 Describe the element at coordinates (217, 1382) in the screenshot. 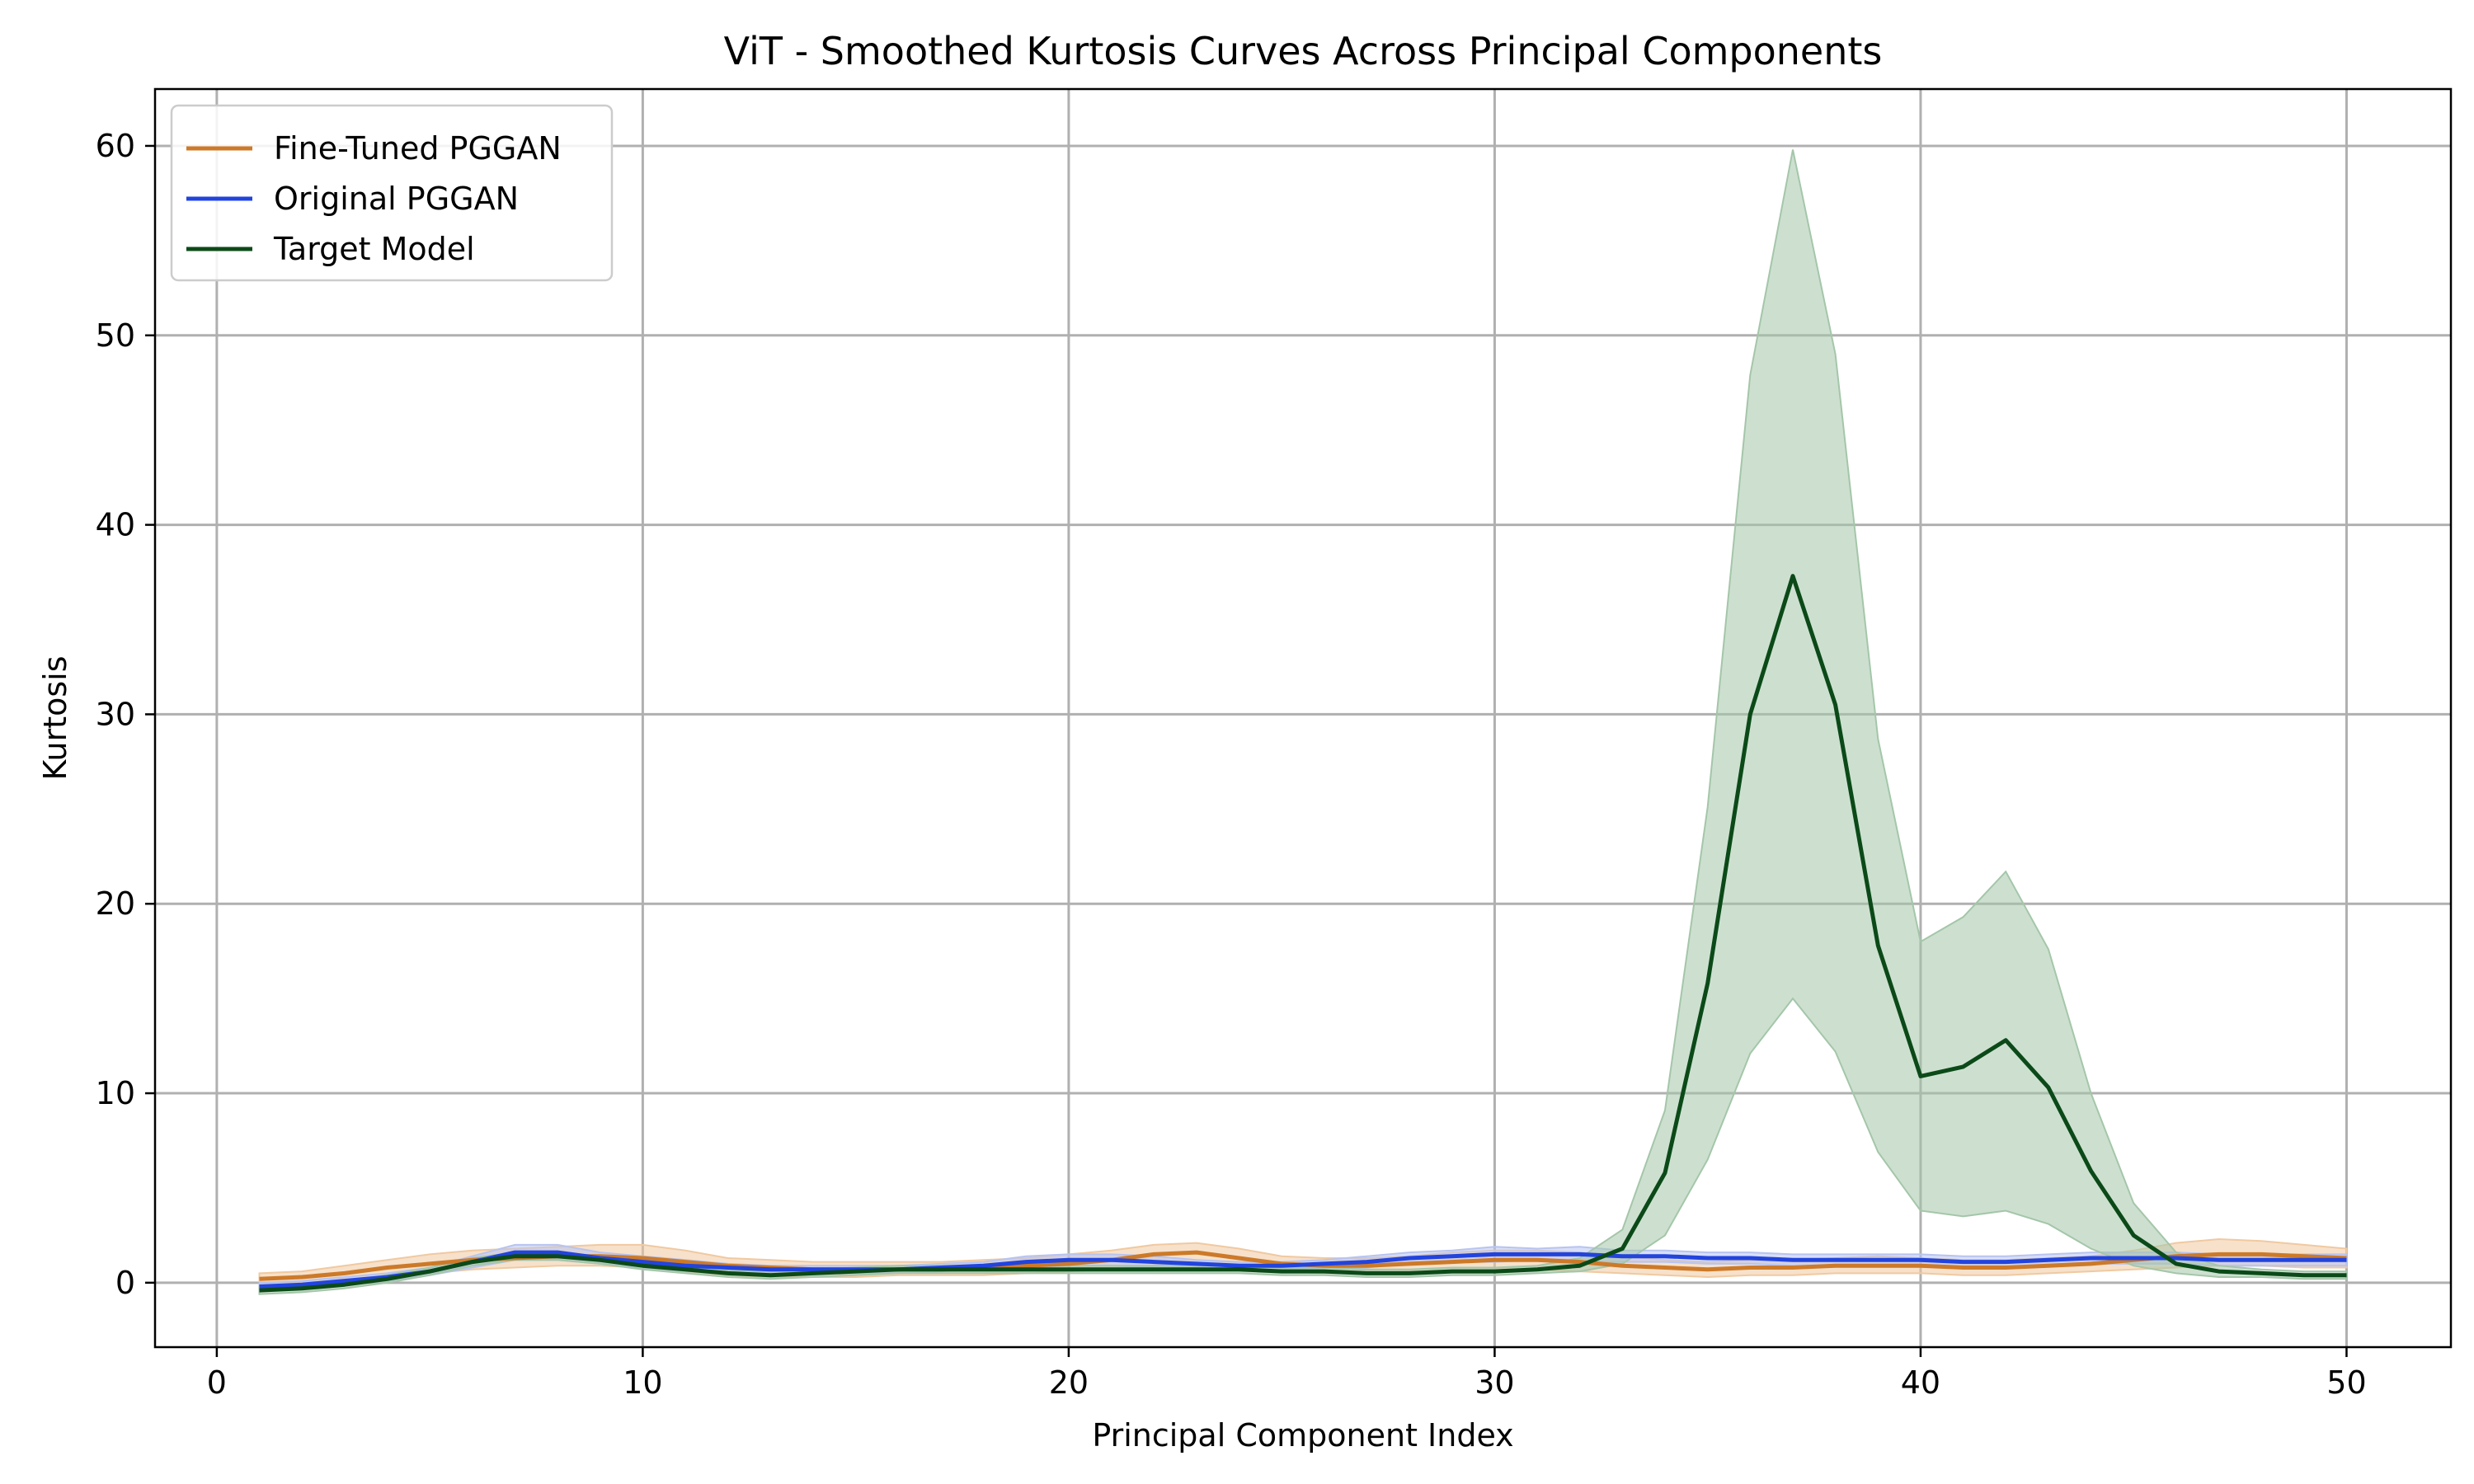

I see `x-tick-label: 0` at that location.